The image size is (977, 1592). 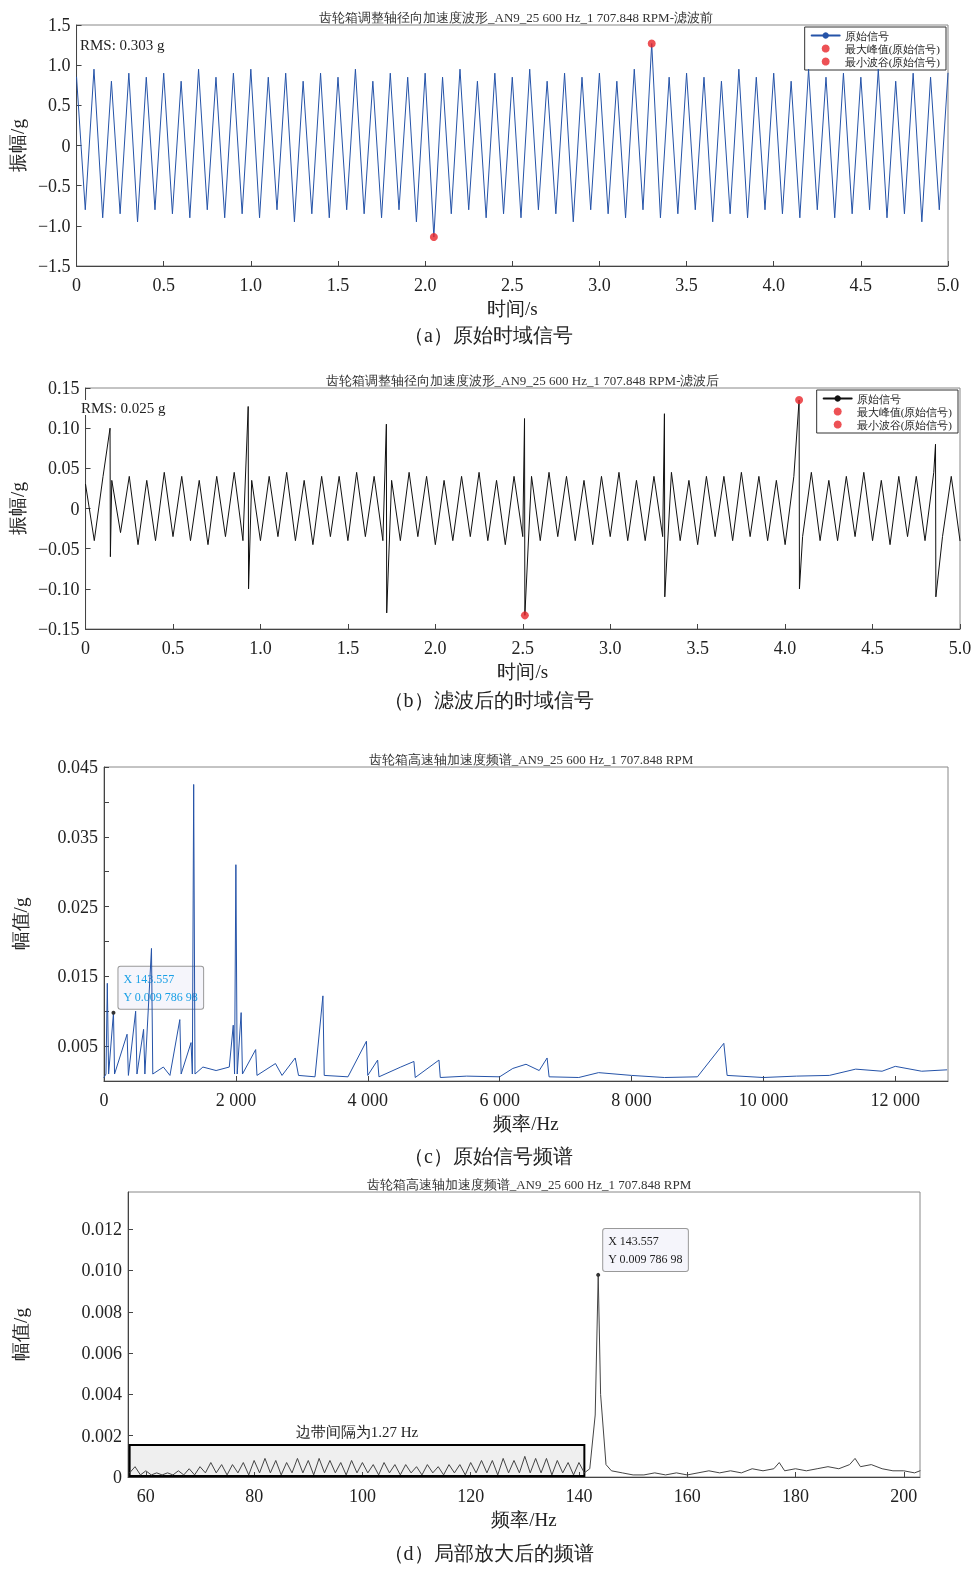 What do you see at coordinates (254, 1496) in the screenshot?
I see `x-tick-label: 80` at bounding box center [254, 1496].